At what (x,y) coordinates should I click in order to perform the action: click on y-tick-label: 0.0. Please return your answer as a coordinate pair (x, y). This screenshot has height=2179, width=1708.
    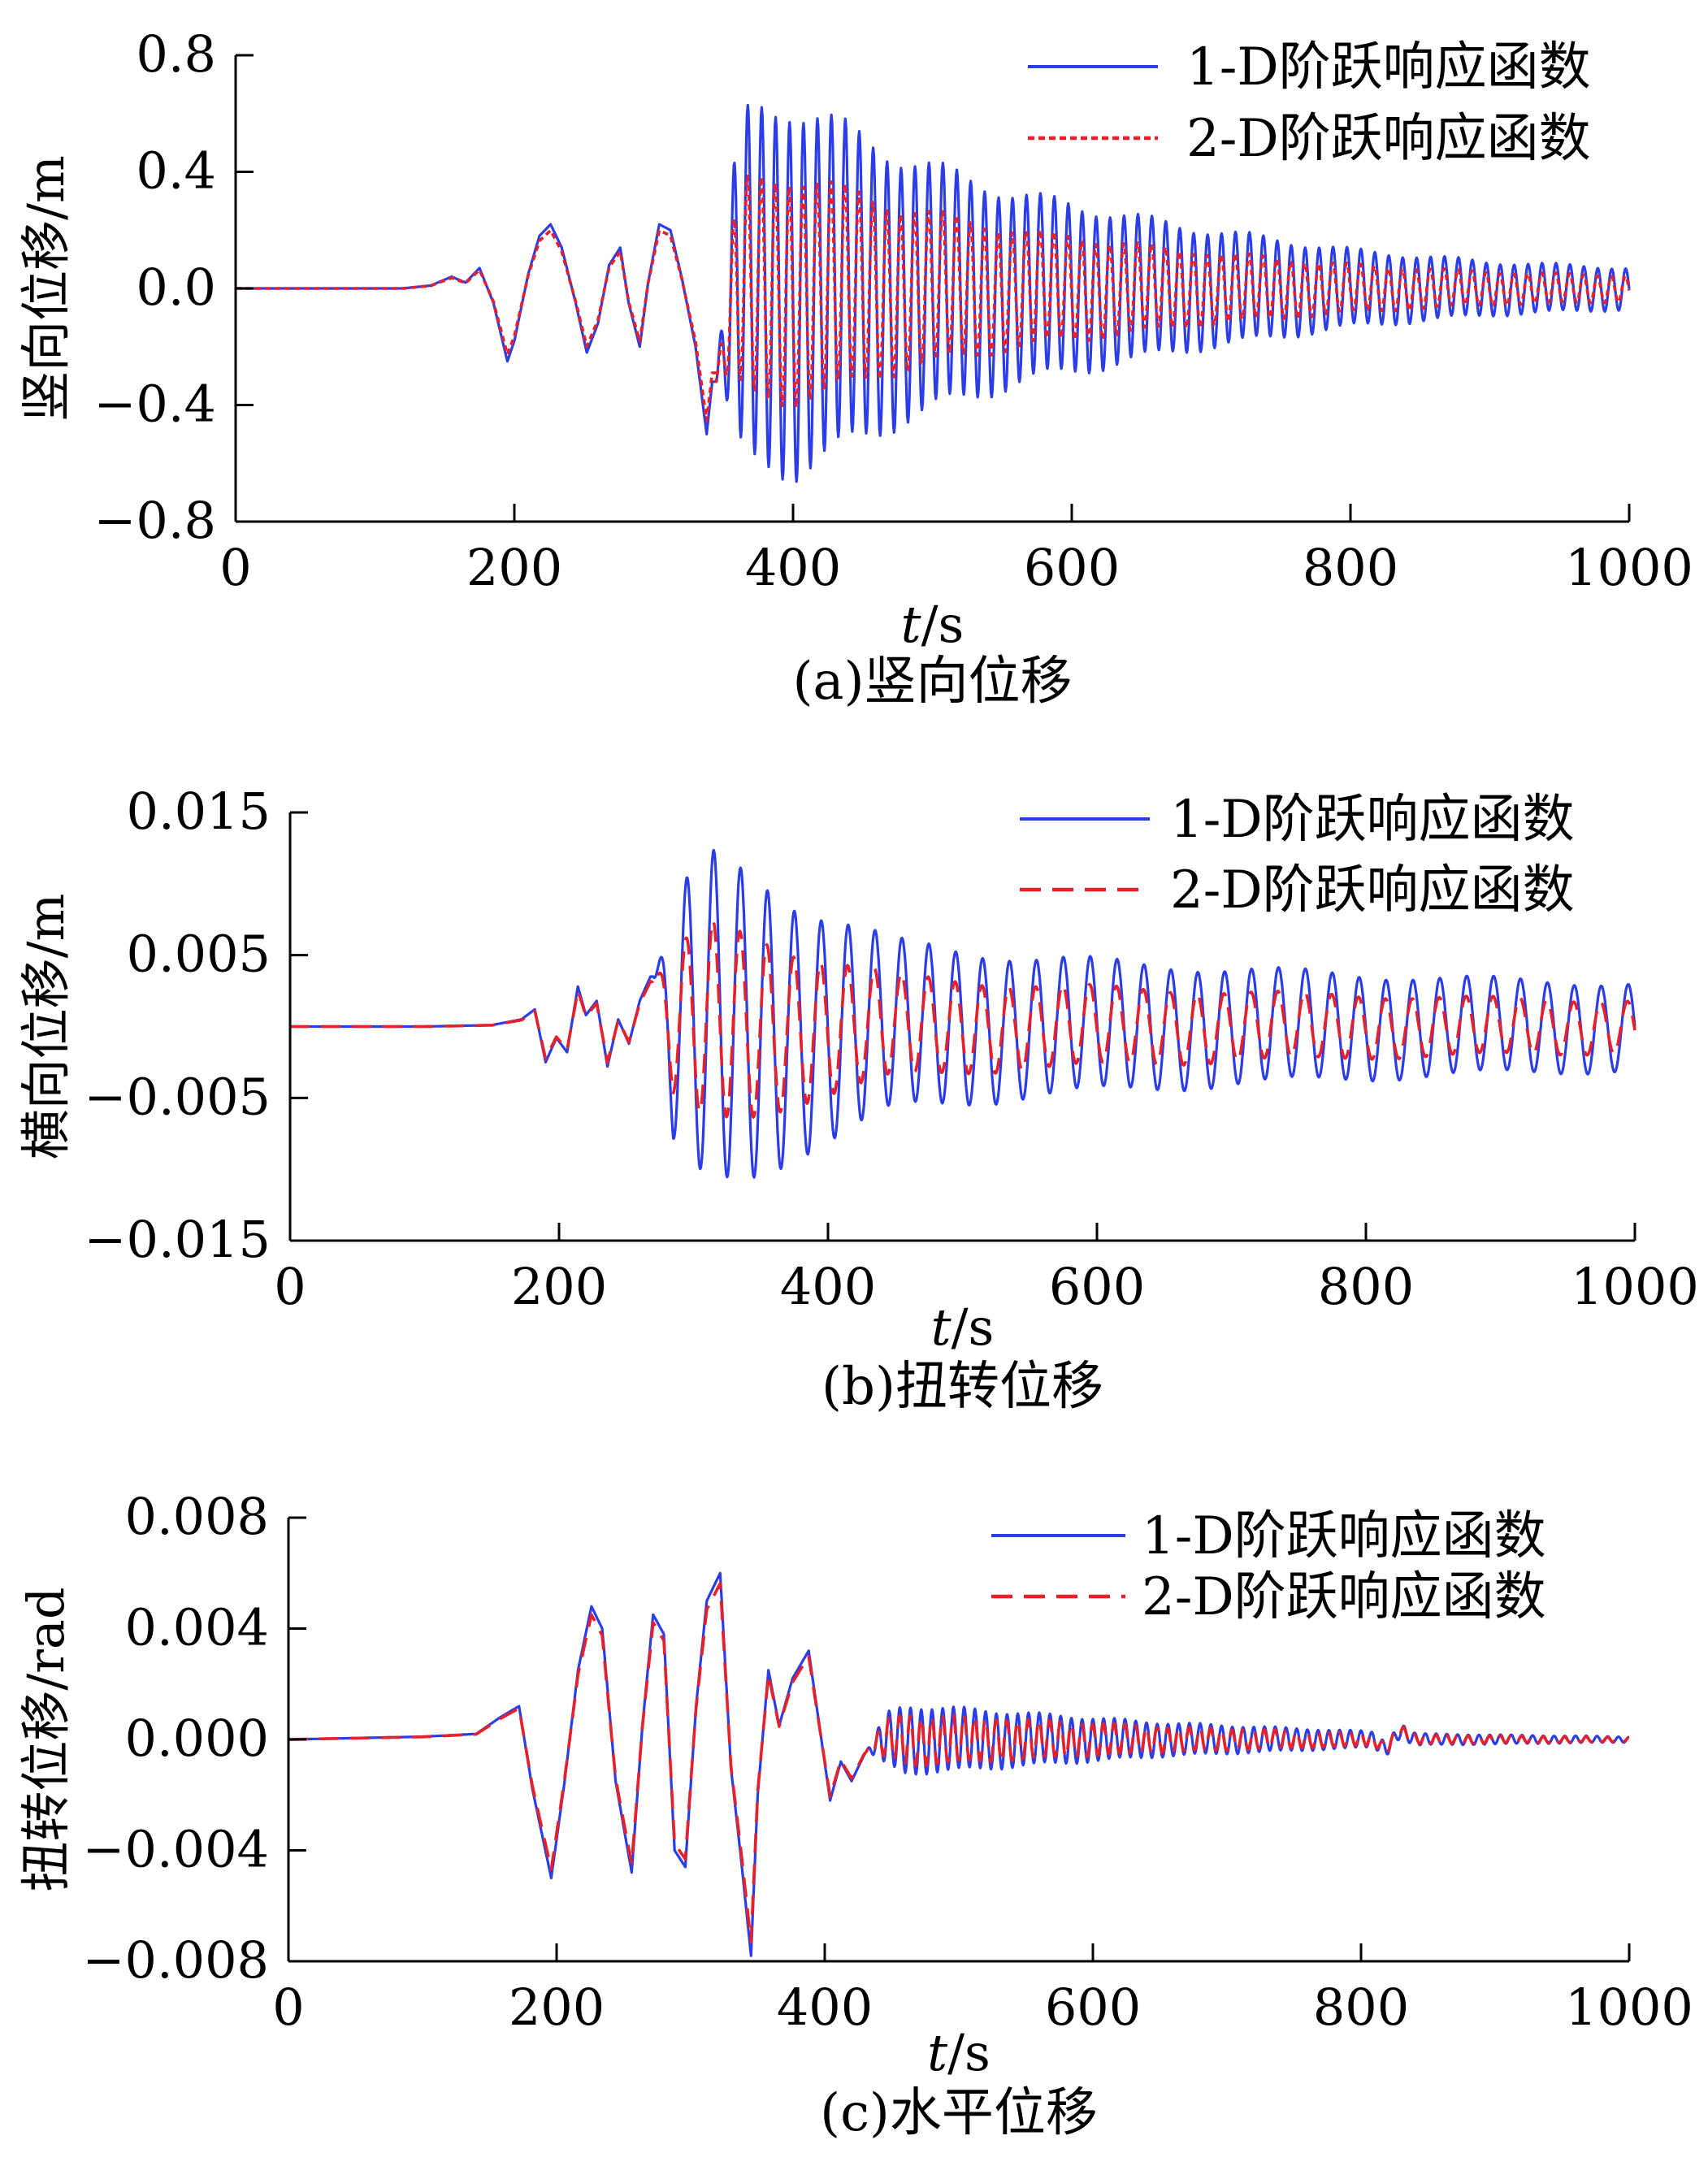
    Looking at the image, I should click on (176, 287).